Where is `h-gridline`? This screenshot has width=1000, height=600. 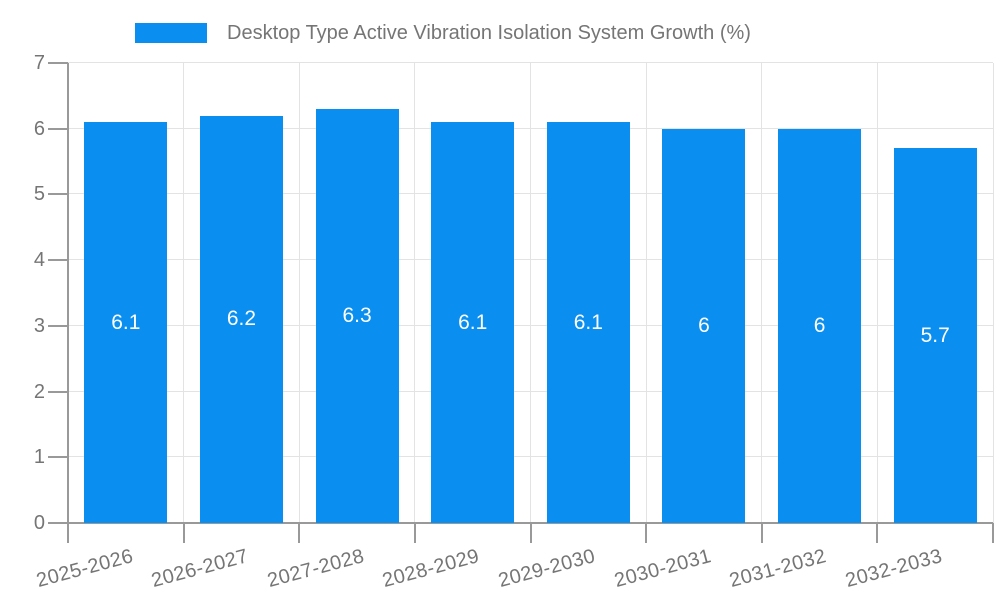
h-gridline is located at coordinates (530, 62).